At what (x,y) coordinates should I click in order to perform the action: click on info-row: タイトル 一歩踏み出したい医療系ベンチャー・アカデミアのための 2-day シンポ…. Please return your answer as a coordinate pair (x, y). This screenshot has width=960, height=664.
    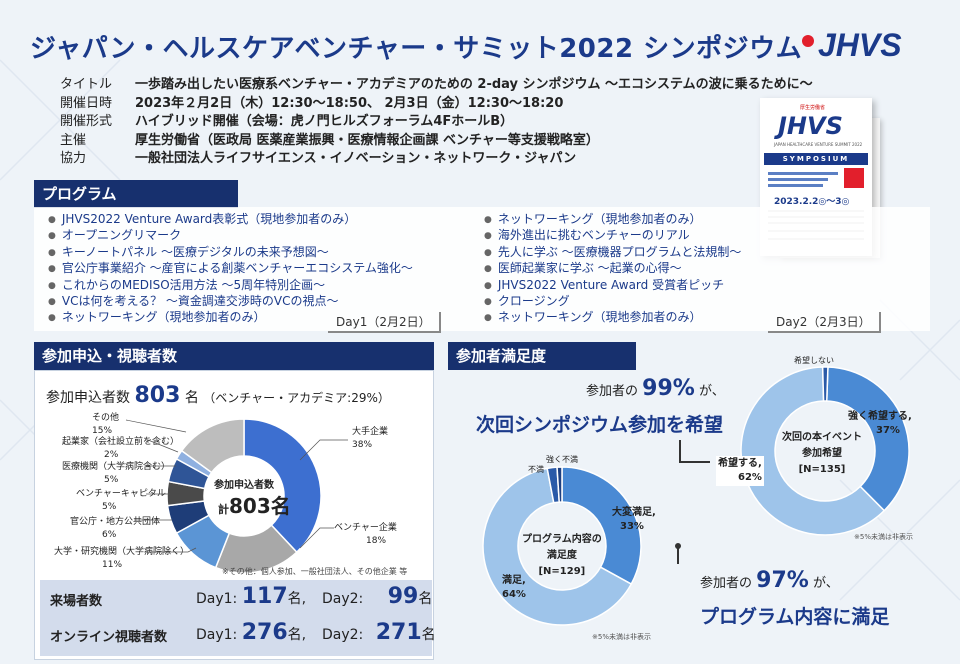
    Looking at the image, I should click on (436, 85).